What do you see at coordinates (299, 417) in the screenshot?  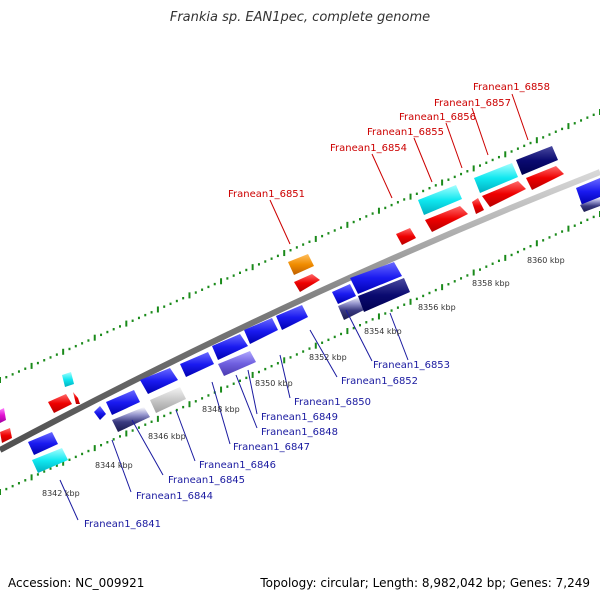 I see `gene-label: Franean1_6849` at bounding box center [299, 417].